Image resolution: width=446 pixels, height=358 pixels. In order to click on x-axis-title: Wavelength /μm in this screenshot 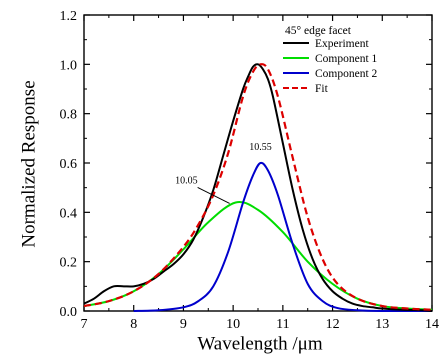, I will do `click(259, 343)`.